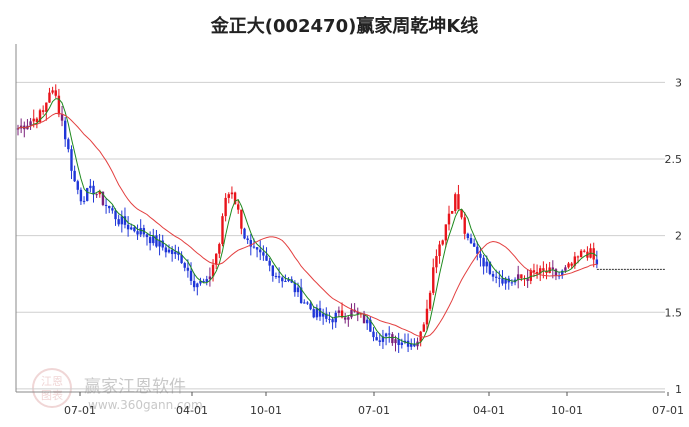 This screenshot has height=427, width=689. What do you see at coordinates (145, 405) in the screenshot?
I see `watermark-url: www.360gann.com` at bounding box center [145, 405].